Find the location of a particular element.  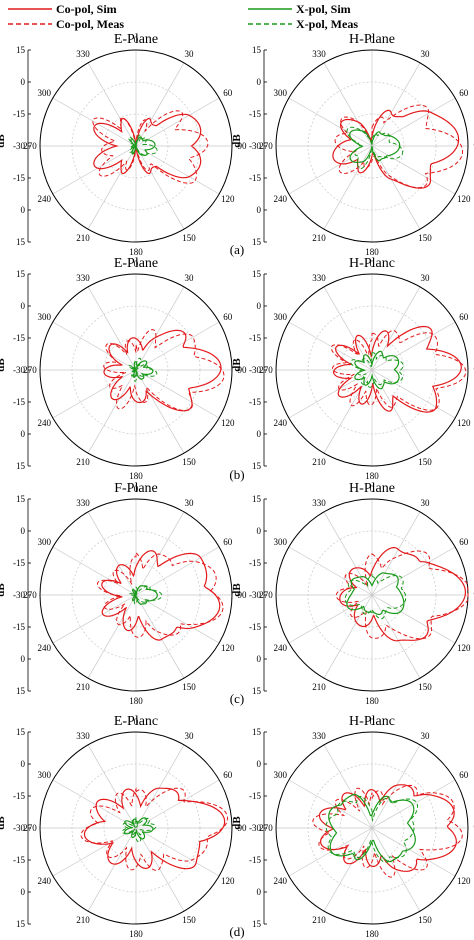

plot-title: E-Plane is located at coordinates (136, 39).